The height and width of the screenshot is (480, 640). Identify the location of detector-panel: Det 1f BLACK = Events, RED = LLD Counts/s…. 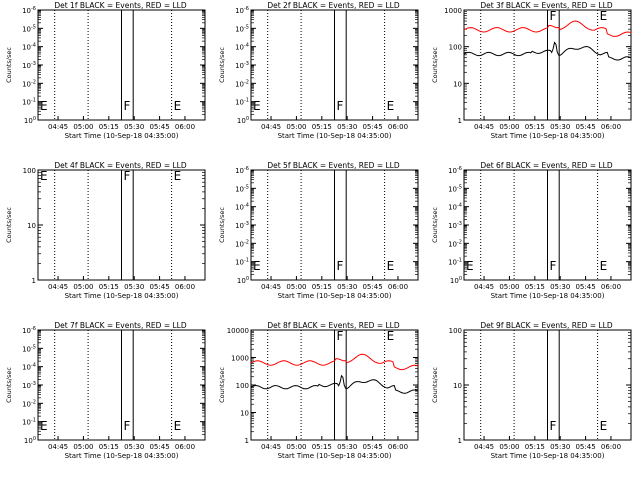
(105, 70).